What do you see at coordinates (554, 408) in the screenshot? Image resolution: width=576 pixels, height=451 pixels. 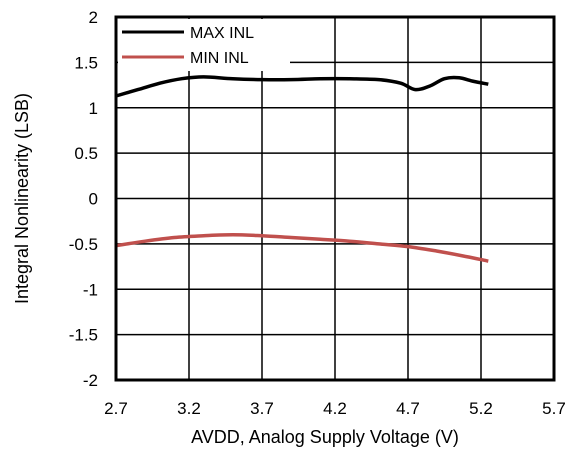 I see `x-tick-label: 5.7` at bounding box center [554, 408].